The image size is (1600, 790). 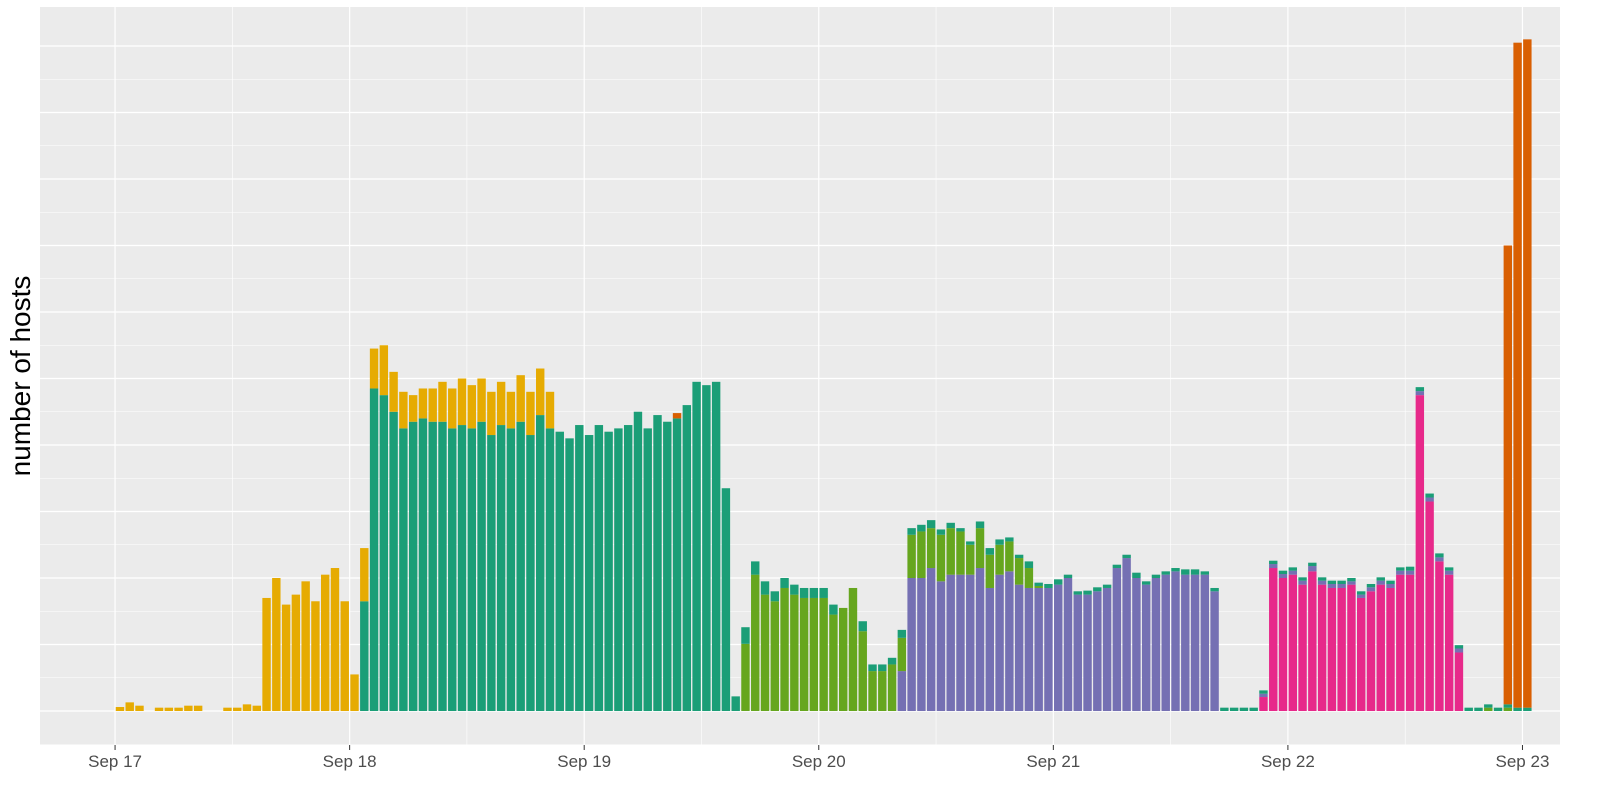 I want to click on x-tick-label: Sep 21, so click(x=1053, y=761).